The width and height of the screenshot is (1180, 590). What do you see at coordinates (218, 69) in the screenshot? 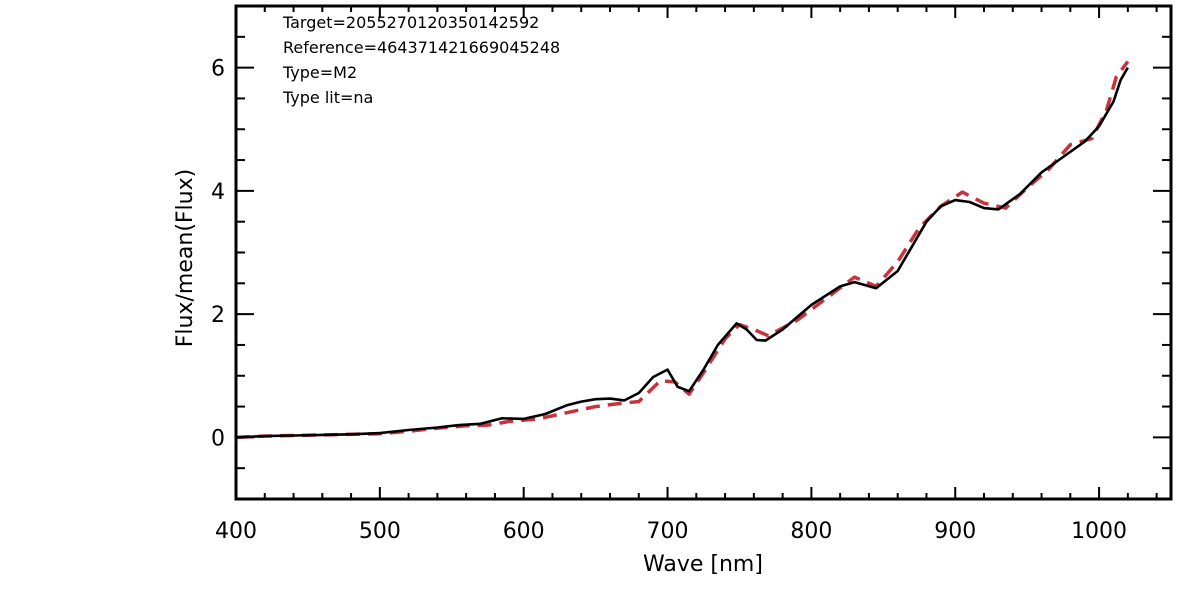
I see `y-tick-label: 6` at bounding box center [218, 69].